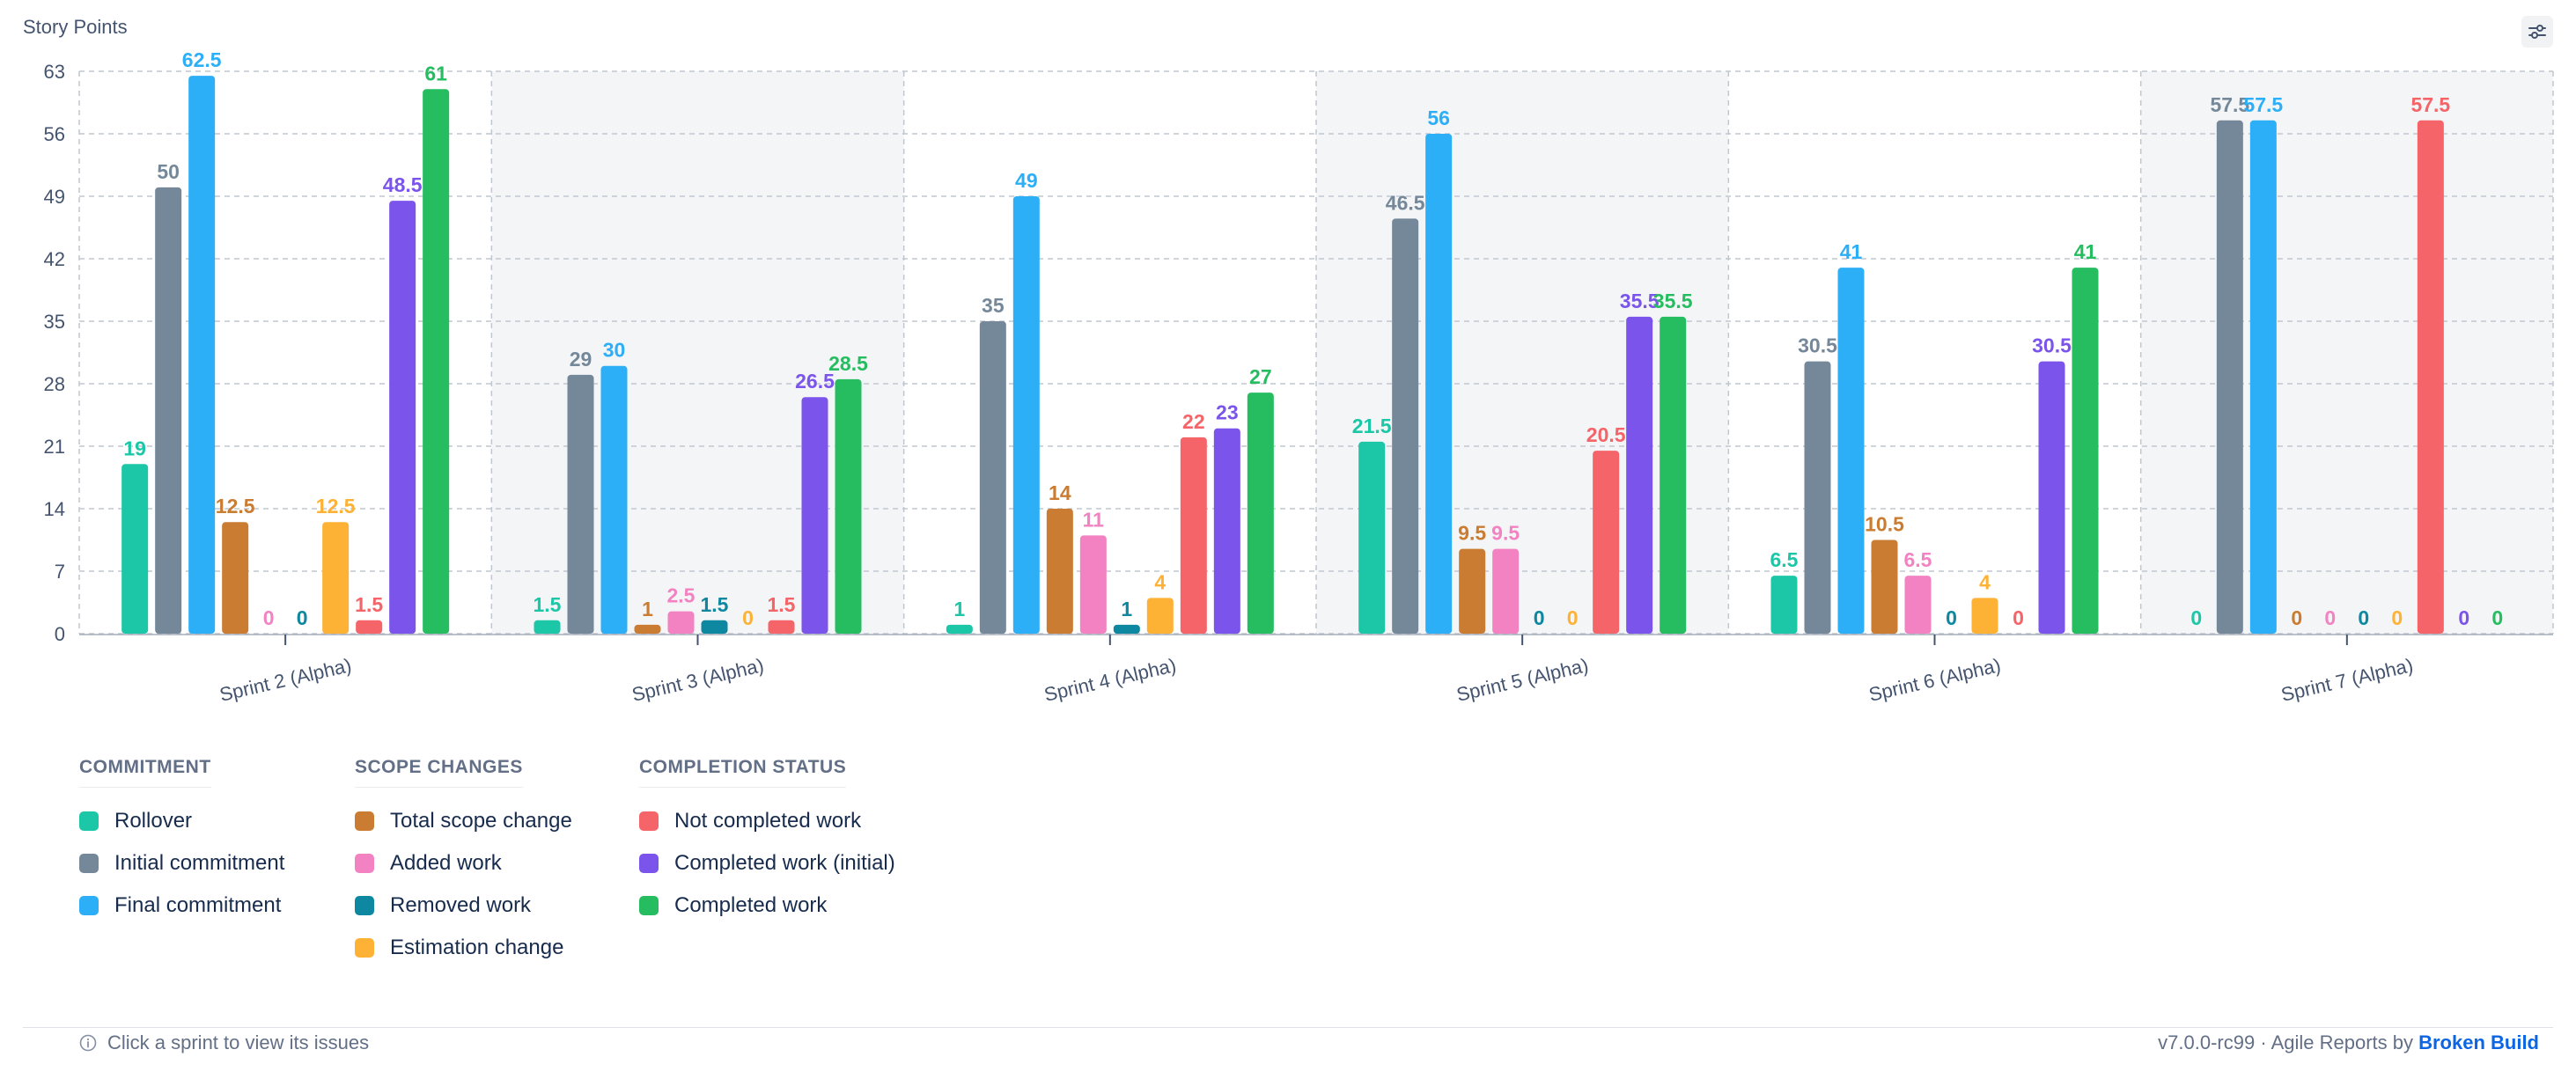  What do you see at coordinates (55, 72) in the screenshot?
I see `y-tick-label: 63` at bounding box center [55, 72].